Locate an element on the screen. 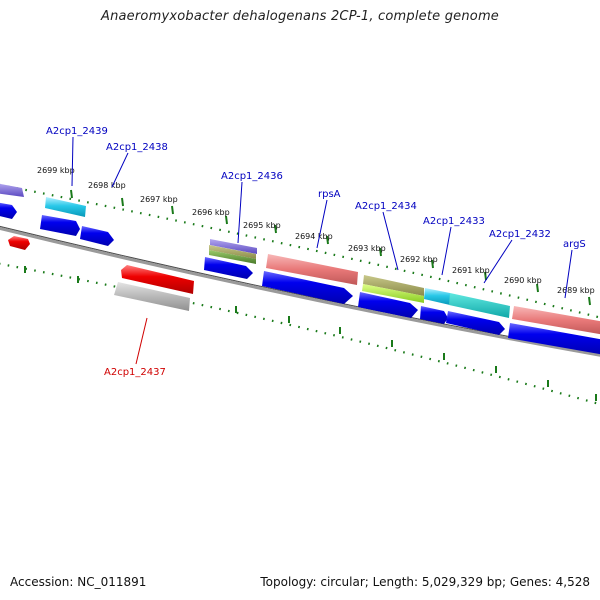  scale-label: 2692 kbp is located at coordinates (419, 259).